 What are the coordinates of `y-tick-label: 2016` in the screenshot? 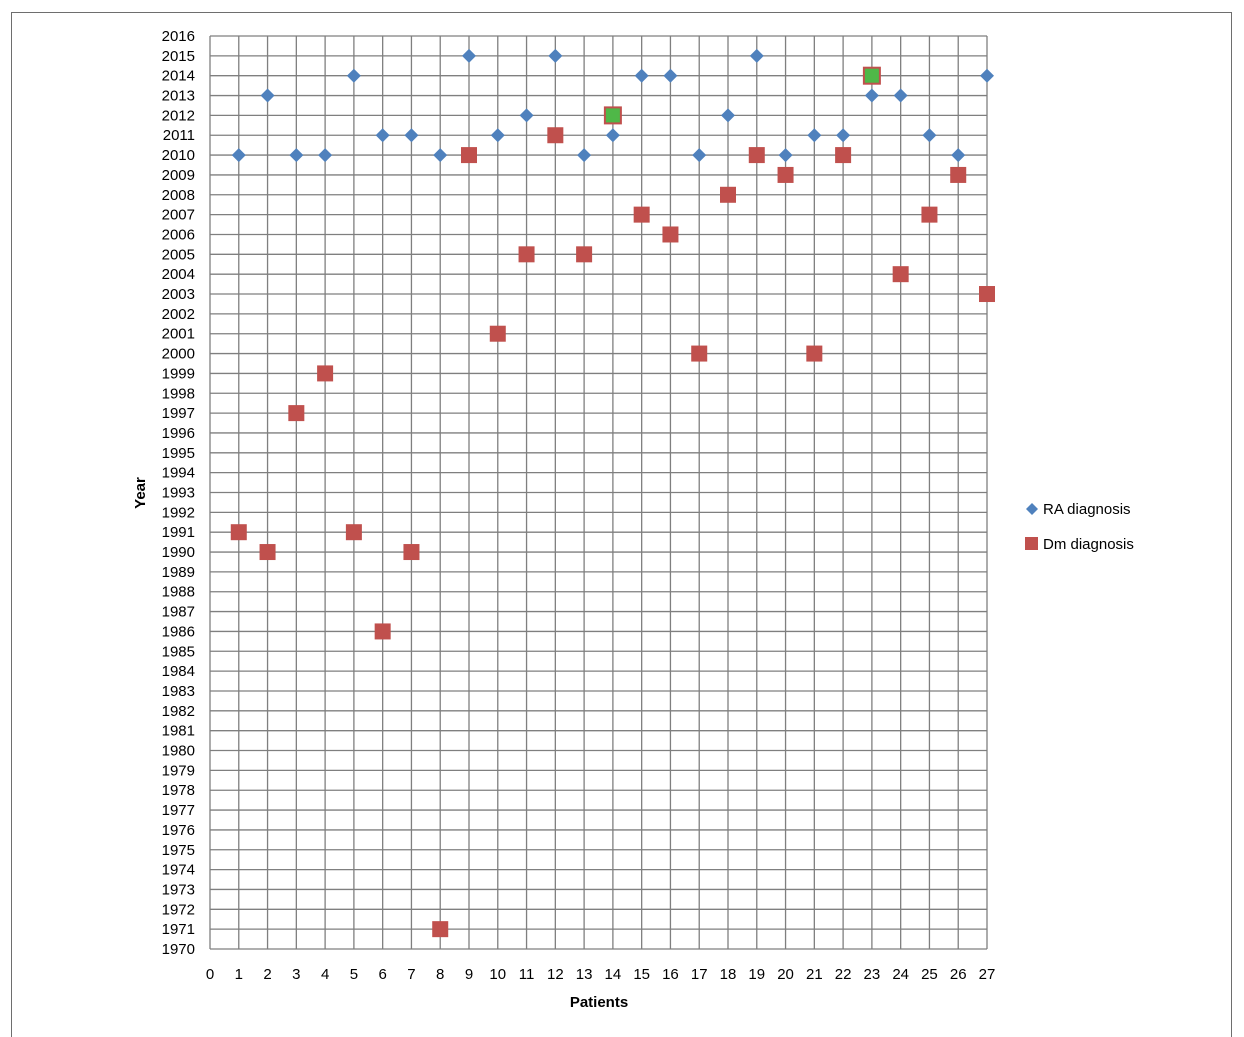 It's located at (178, 36).